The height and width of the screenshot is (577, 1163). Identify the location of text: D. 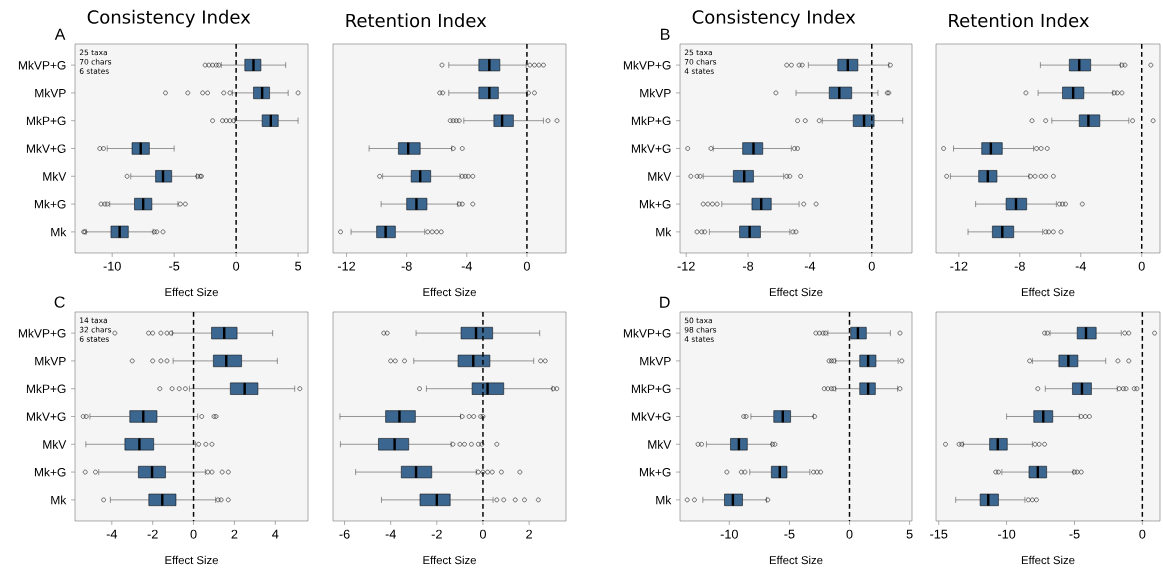
(665, 302).